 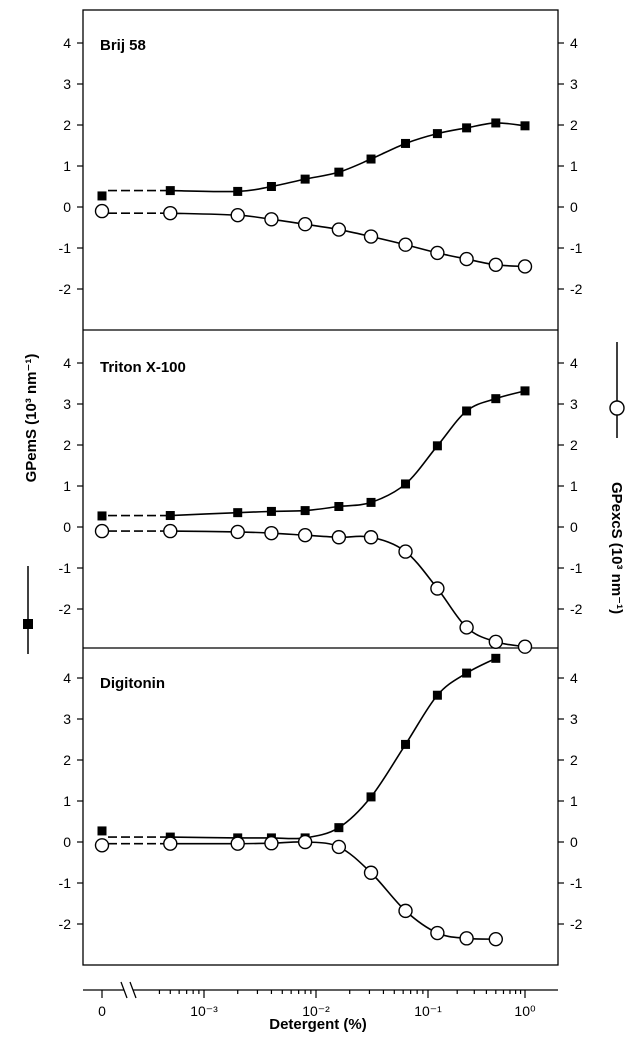 What do you see at coordinates (525, 1011) in the screenshot?
I see `x-tick-label: 10⁰` at bounding box center [525, 1011].